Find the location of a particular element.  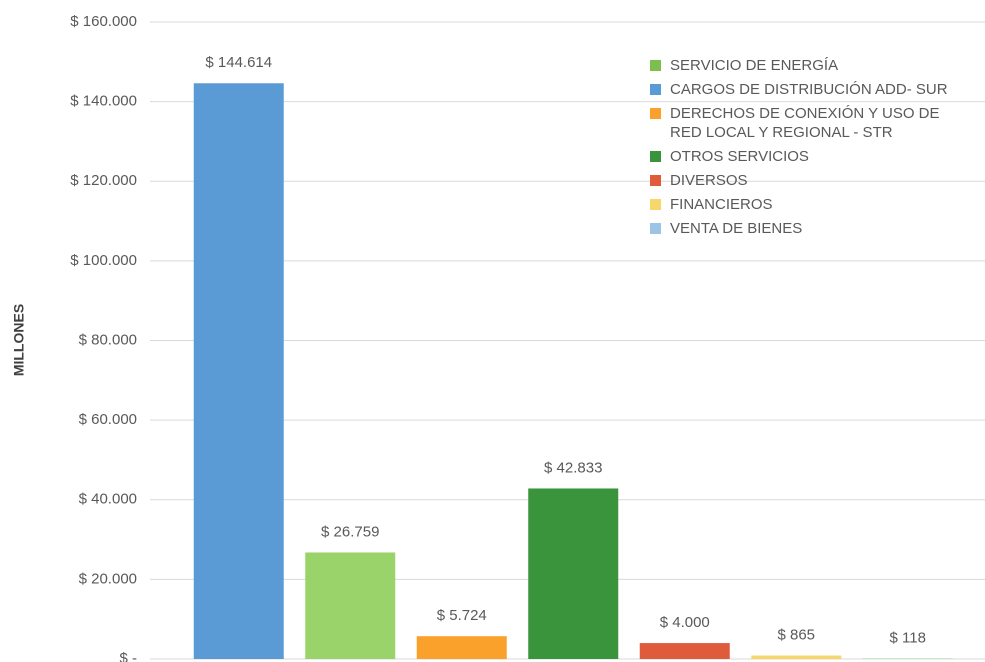

y-tick-label: $ 40.000 is located at coordinates (108, 499).